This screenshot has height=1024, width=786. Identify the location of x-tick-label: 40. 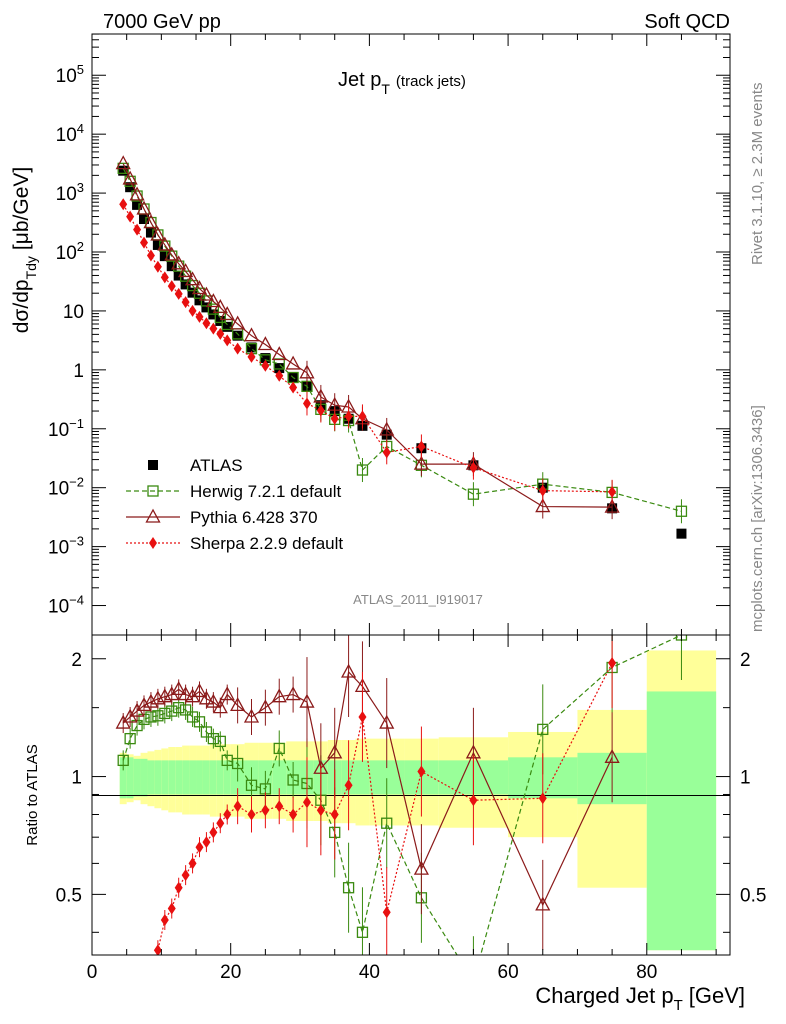
(369, 972).